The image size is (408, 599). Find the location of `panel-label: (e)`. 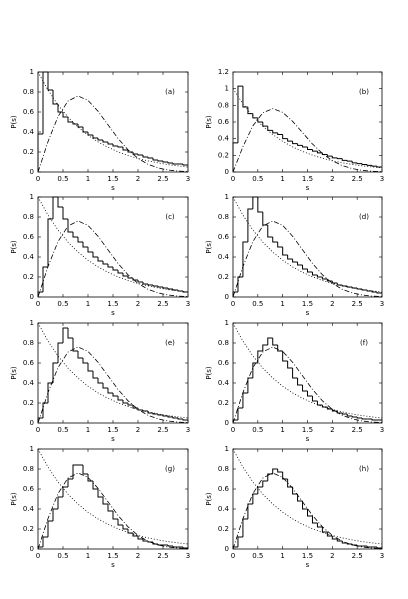

panel-label: (e) is located at coordinates (170, 343).